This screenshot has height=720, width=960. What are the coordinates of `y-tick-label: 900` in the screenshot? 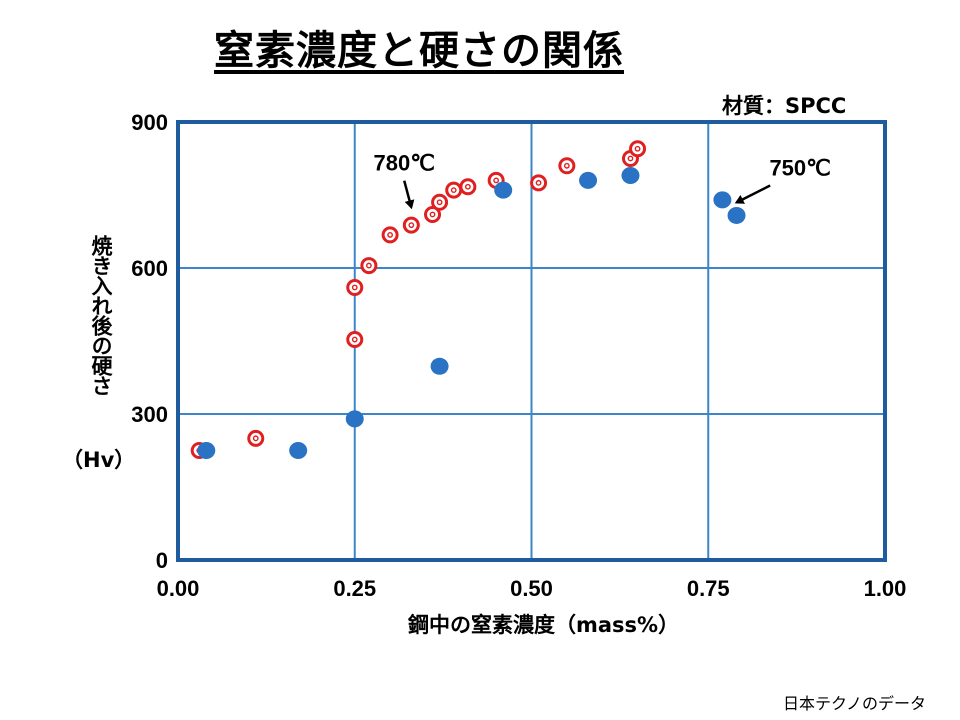 It's located at (149, 122).